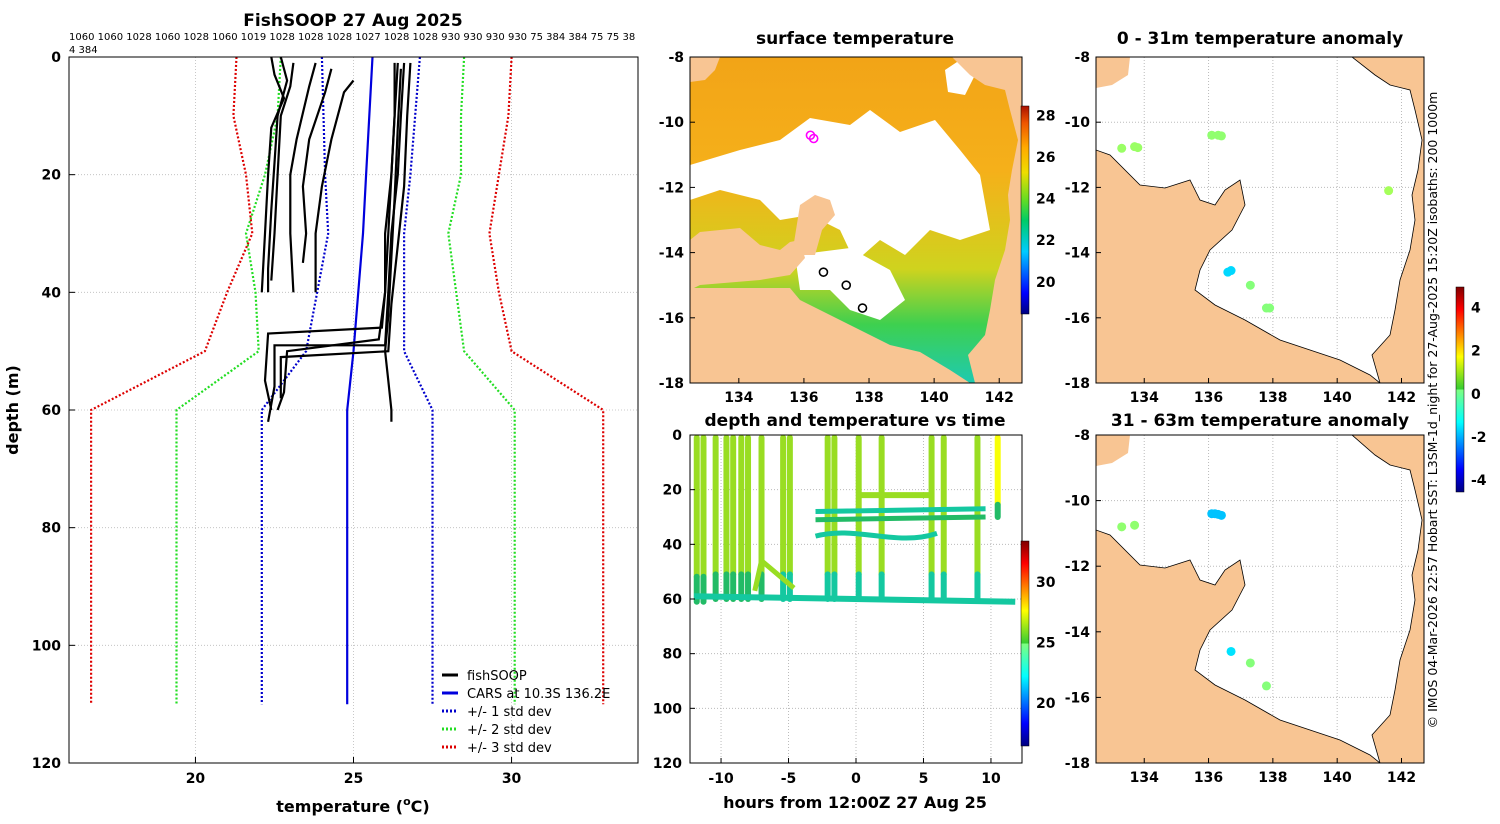 This screenshot has width=1500, height=824. I want to click on legend-label: fishSOOP, so click(497, 676).